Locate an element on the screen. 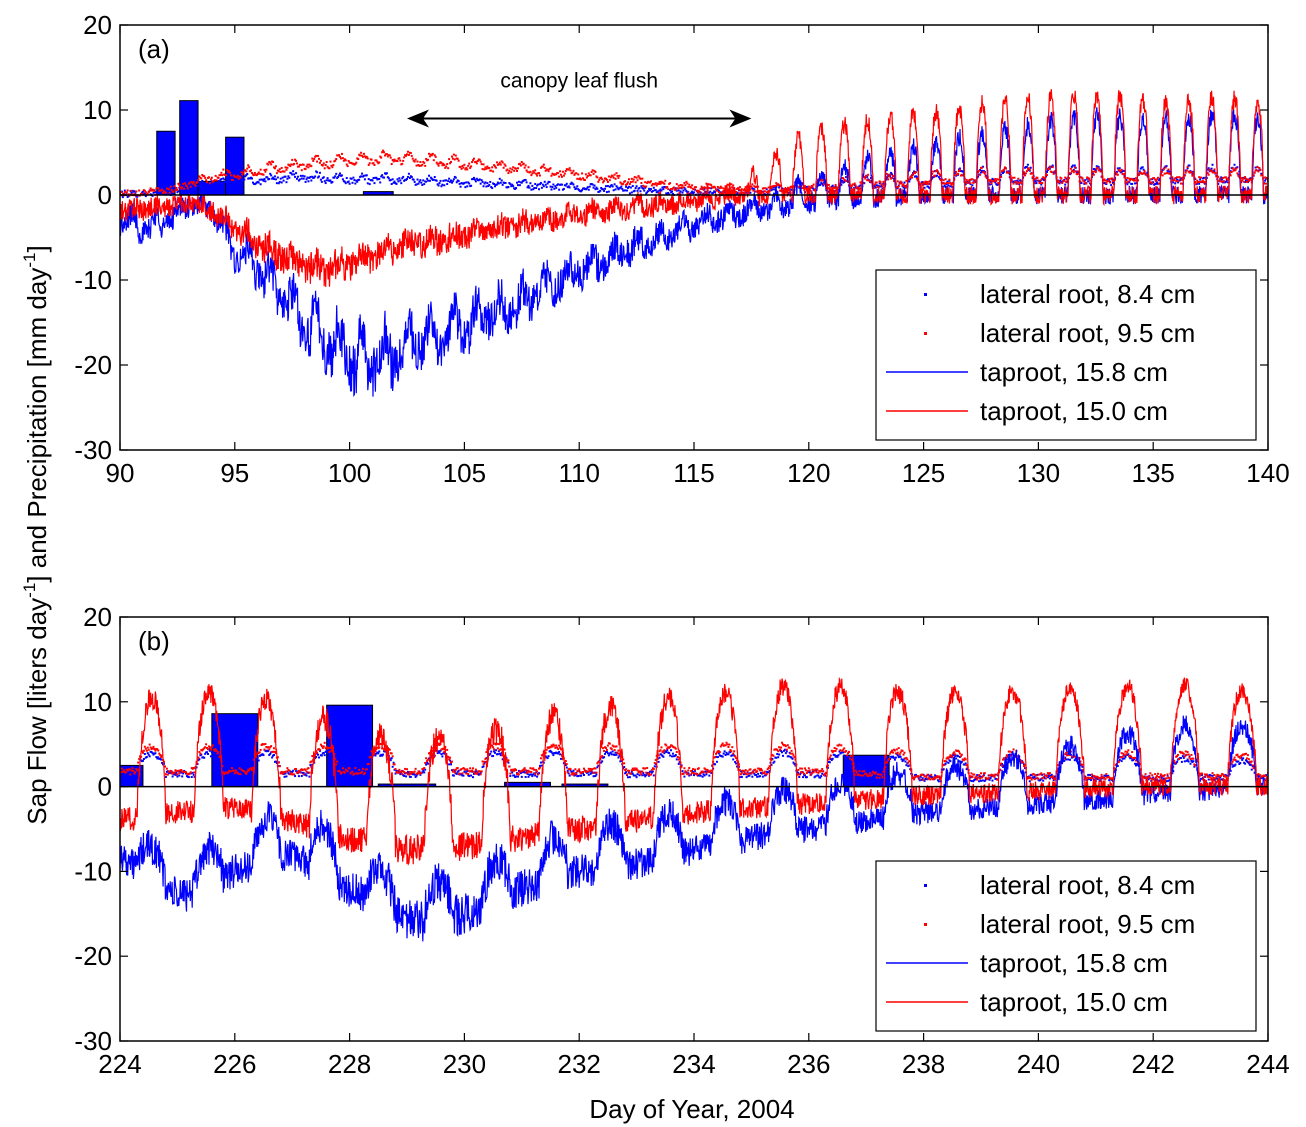 This screenshot has width=1306, height=1127. y-tick-label: 0 is located at coordinates (105, 195).